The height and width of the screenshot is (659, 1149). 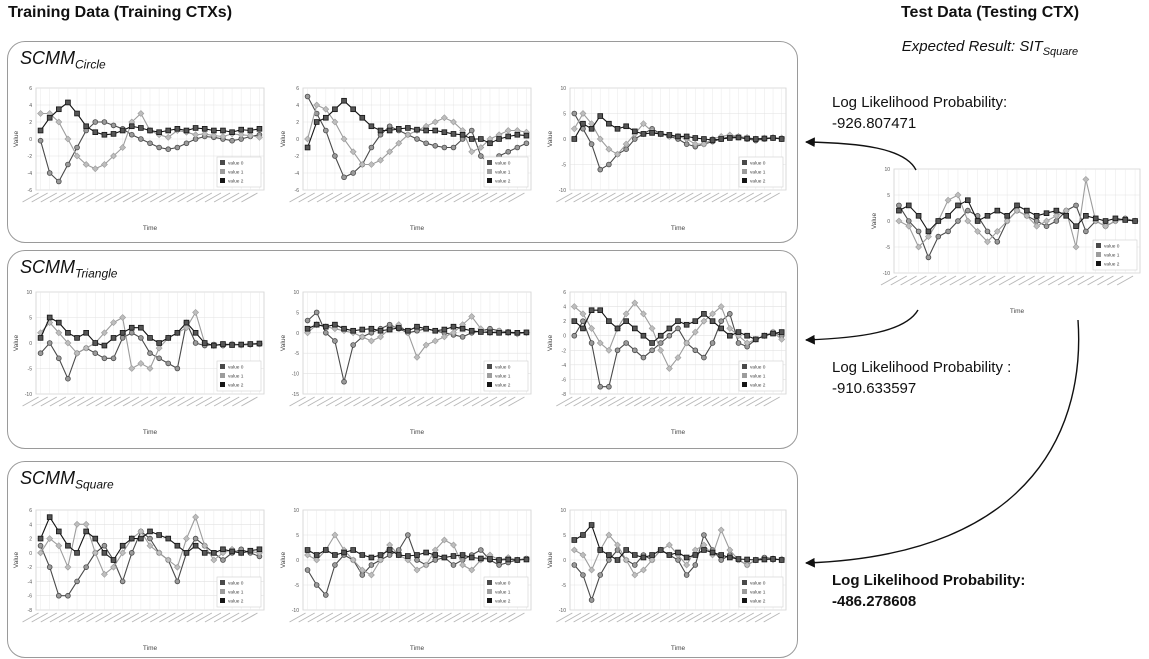 I want to click on legend-swatch, so click(x=222, y=591).